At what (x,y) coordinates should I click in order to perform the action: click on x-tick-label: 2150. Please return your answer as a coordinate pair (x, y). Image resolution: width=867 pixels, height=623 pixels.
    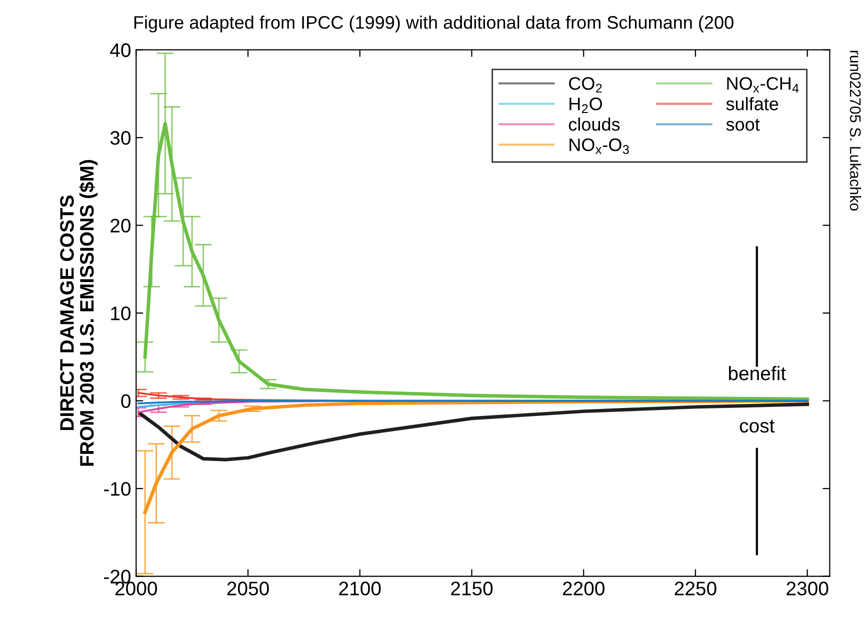
    Looking at the image, I should click on (472, 589).